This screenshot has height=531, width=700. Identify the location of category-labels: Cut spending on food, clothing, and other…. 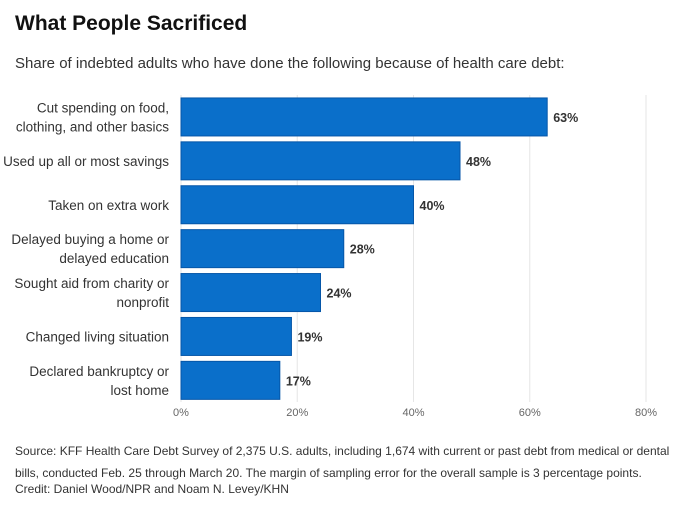
(86, 248).